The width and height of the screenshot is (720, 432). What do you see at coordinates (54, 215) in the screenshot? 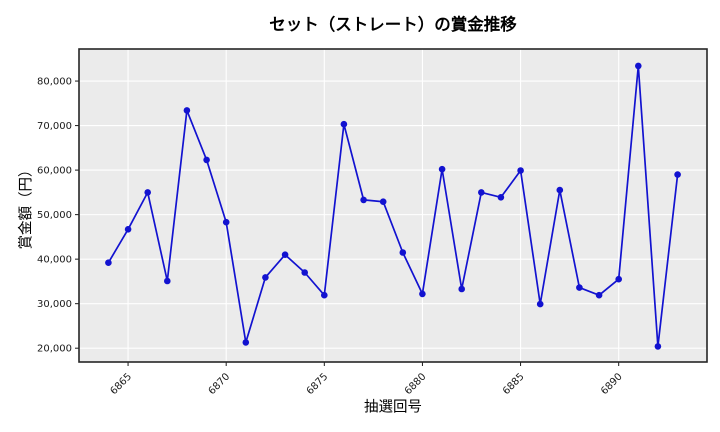
I see `y-tick-label: 50,000` at bounding box center [54, 215].